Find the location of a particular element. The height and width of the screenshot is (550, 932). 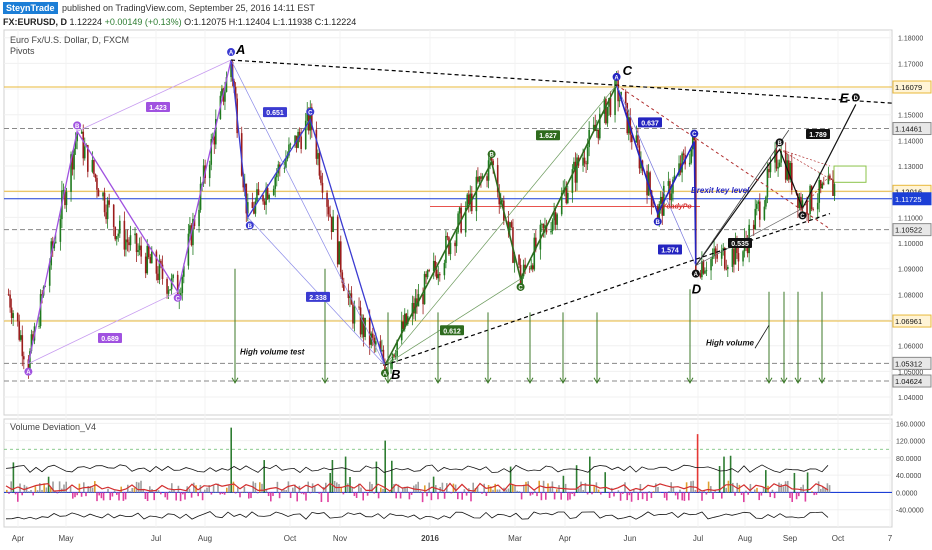

price-tick: 1.11000 is located at coordinates (910, 218).